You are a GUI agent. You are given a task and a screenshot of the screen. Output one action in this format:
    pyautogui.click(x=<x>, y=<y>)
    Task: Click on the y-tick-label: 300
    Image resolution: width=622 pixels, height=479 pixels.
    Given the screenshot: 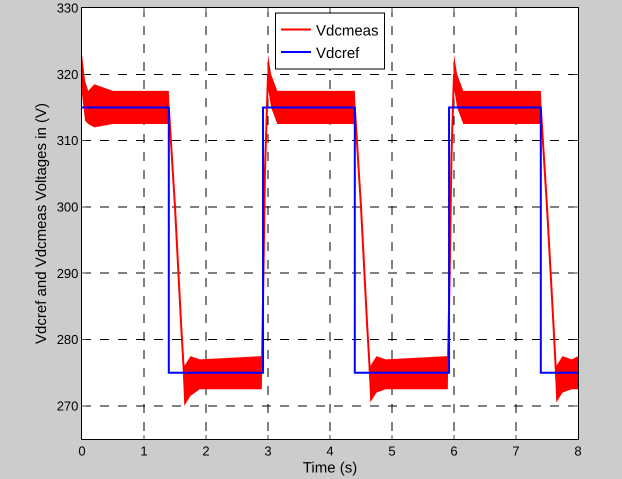 What is the action you would take?
    pyautogui.click(x=67, y=206)
    